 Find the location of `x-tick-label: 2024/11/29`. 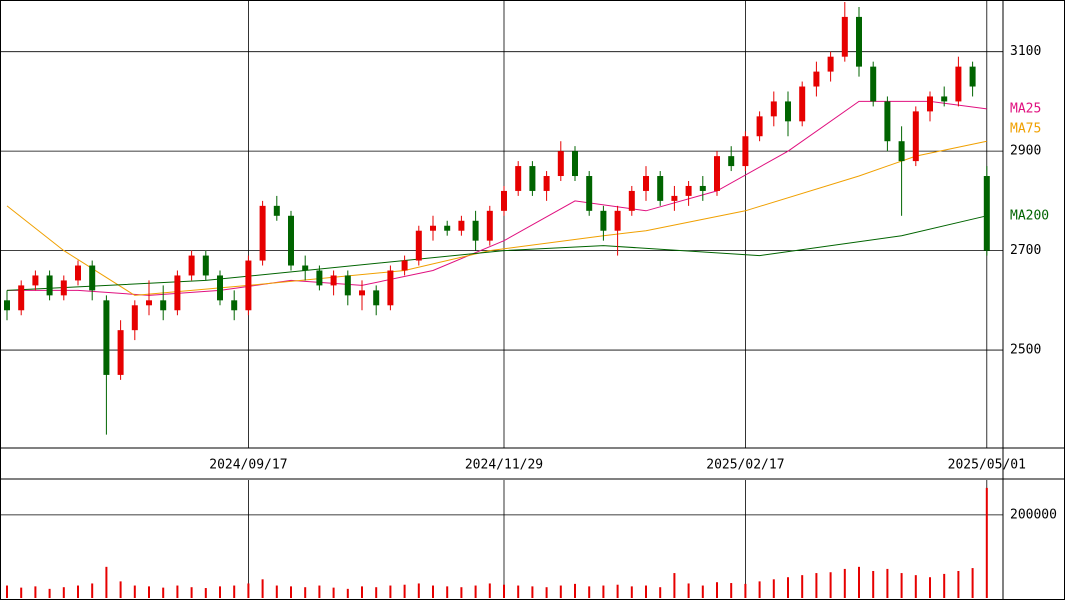

x-tick-label: 2024/11/29 is located at coordinates (504, 465).